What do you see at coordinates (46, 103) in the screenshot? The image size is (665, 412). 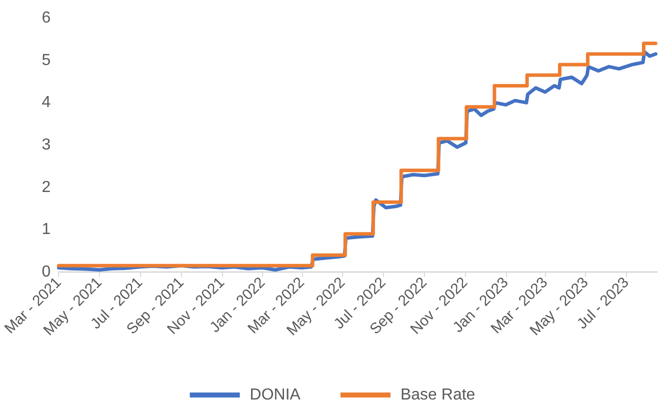 I see `y-tick-label: 4` at bounding box center [46, 103].